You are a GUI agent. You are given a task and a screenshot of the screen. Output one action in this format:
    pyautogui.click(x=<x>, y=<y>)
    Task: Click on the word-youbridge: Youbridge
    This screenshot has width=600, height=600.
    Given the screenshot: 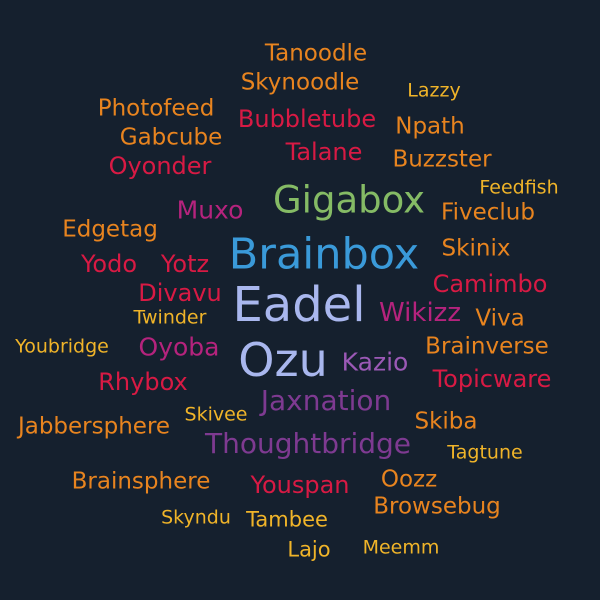 What is the action you would take?
    pyautogui.click(x=62, y=346)
    